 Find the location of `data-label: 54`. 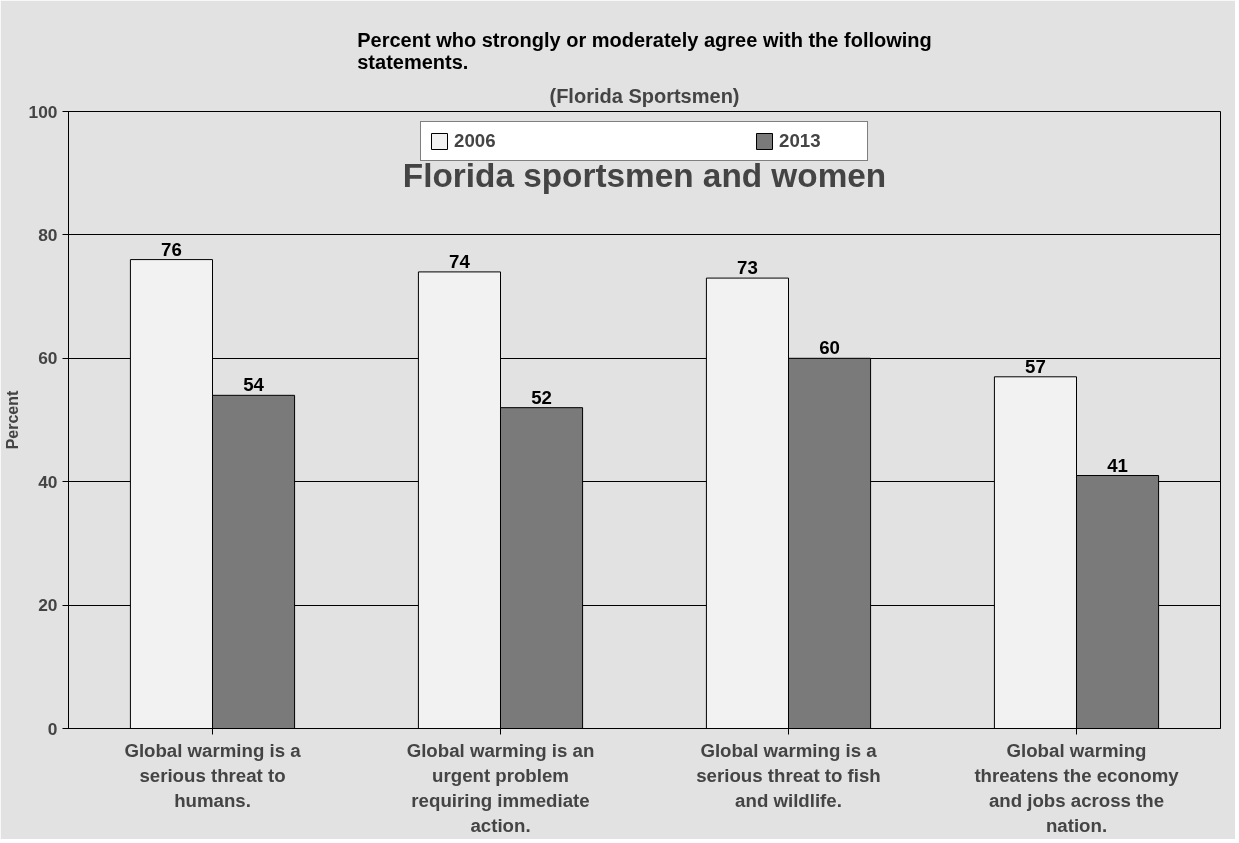

data-label: 54 is located at coordinates (254, 385).